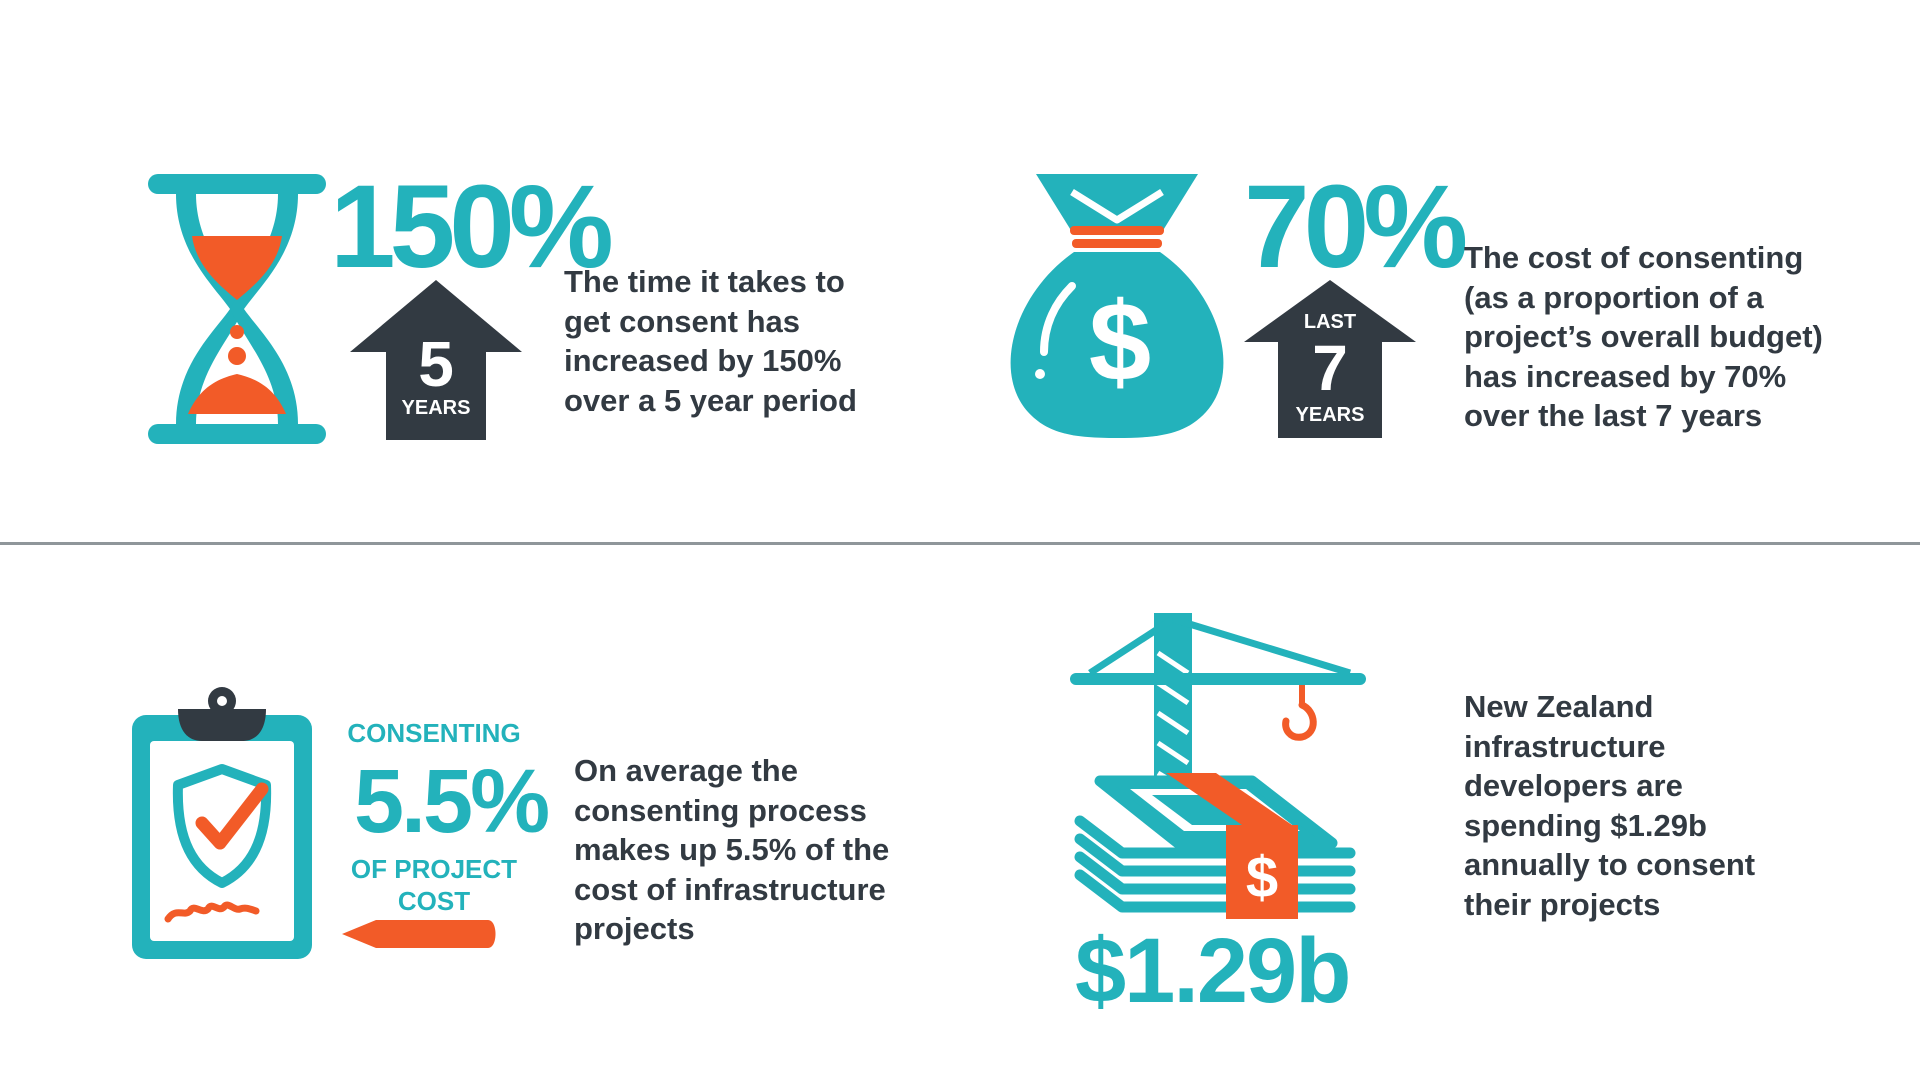  I want to click on stat4-value: $1.29b, so click(1213, 971).